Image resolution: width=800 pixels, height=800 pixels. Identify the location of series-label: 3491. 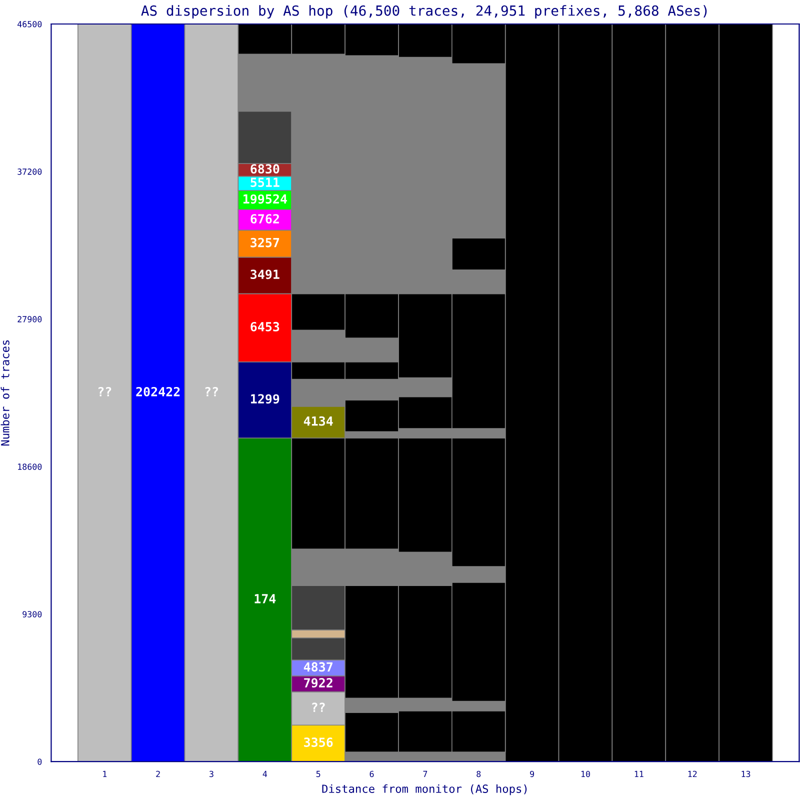
(265, 275).